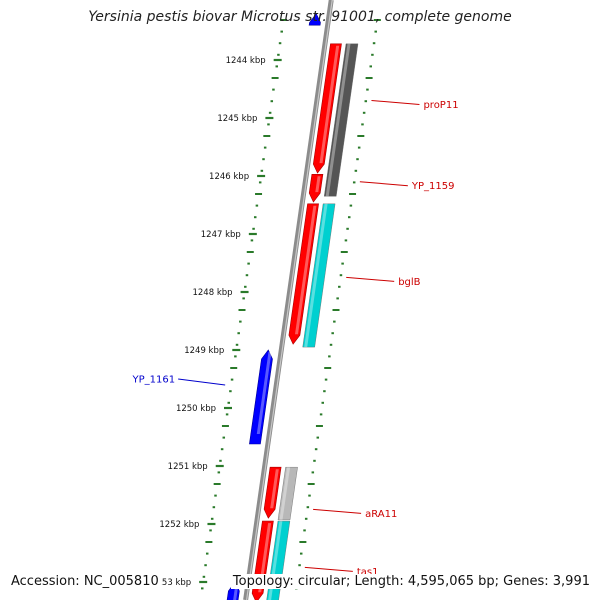 The height and width of the screenshot is (604, 600). I want to click on scale-label: 1246 kbp, so click(229, 177).